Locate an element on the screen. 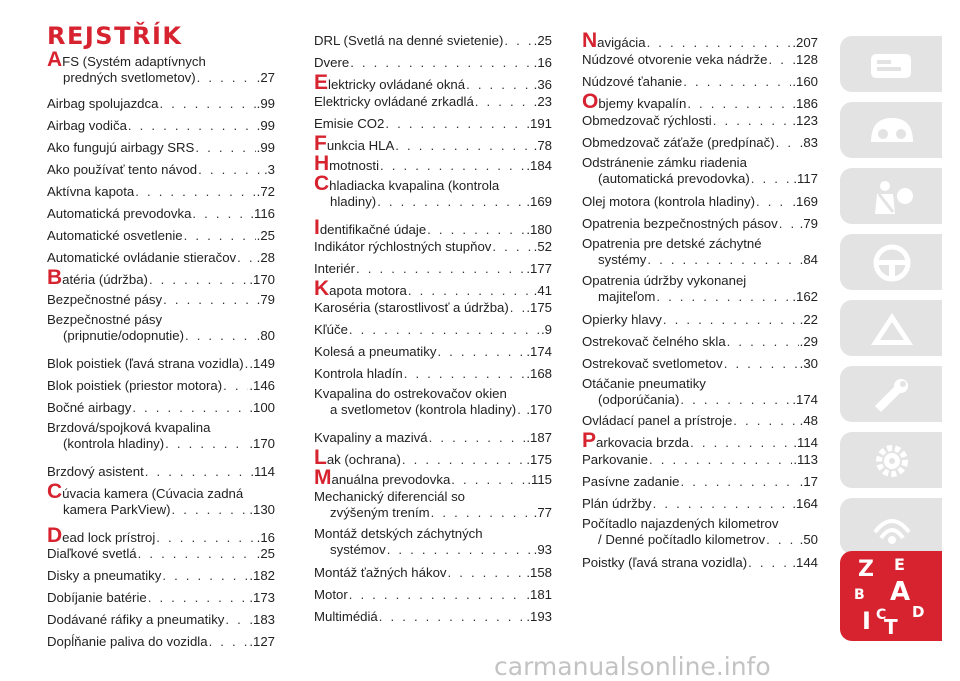  index-entry: Kolesá a pneumatiky .174 is located at coordinates (433, 352).